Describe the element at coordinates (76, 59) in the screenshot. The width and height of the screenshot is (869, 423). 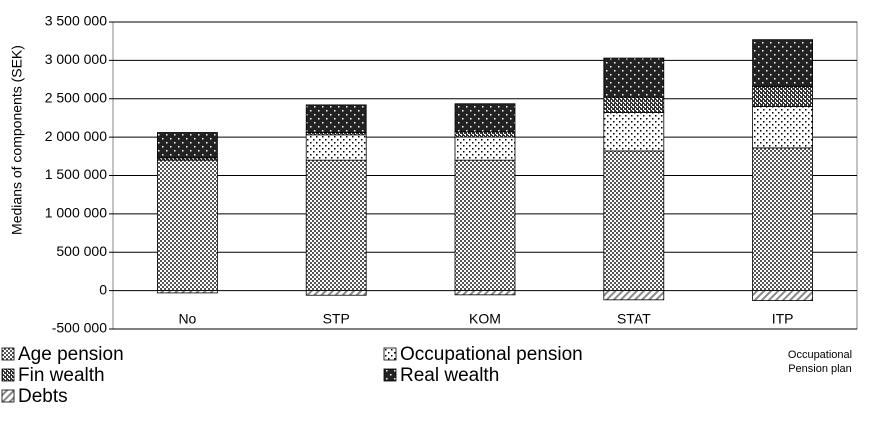
I see `y-tick-label: 3 000 000` at that location.